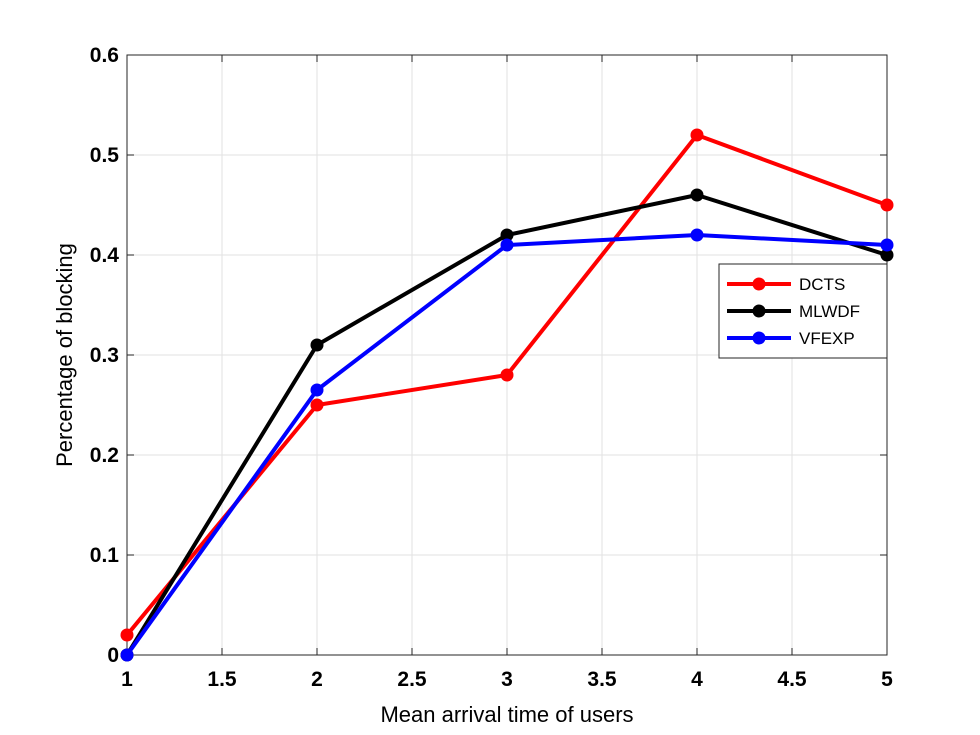  I want to click on y-tick-label: 0.1, so click(105, 555).